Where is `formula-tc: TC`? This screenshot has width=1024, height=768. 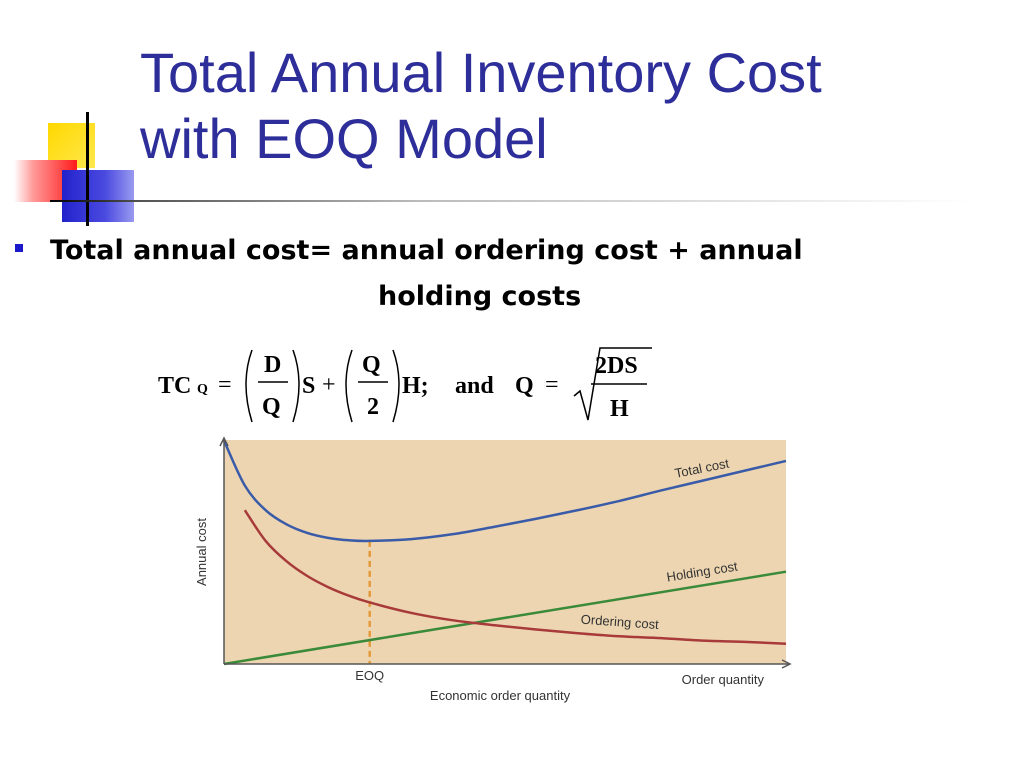
formula-tc: TC is located at coordinates (174, 386).